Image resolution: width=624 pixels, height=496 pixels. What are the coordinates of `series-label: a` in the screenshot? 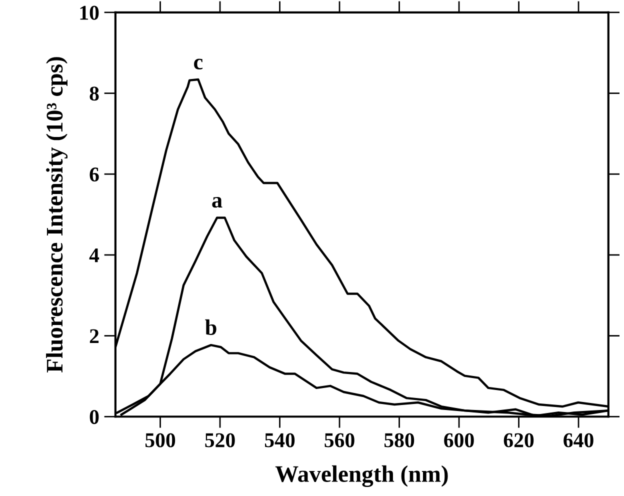 It's located at (217, 202).